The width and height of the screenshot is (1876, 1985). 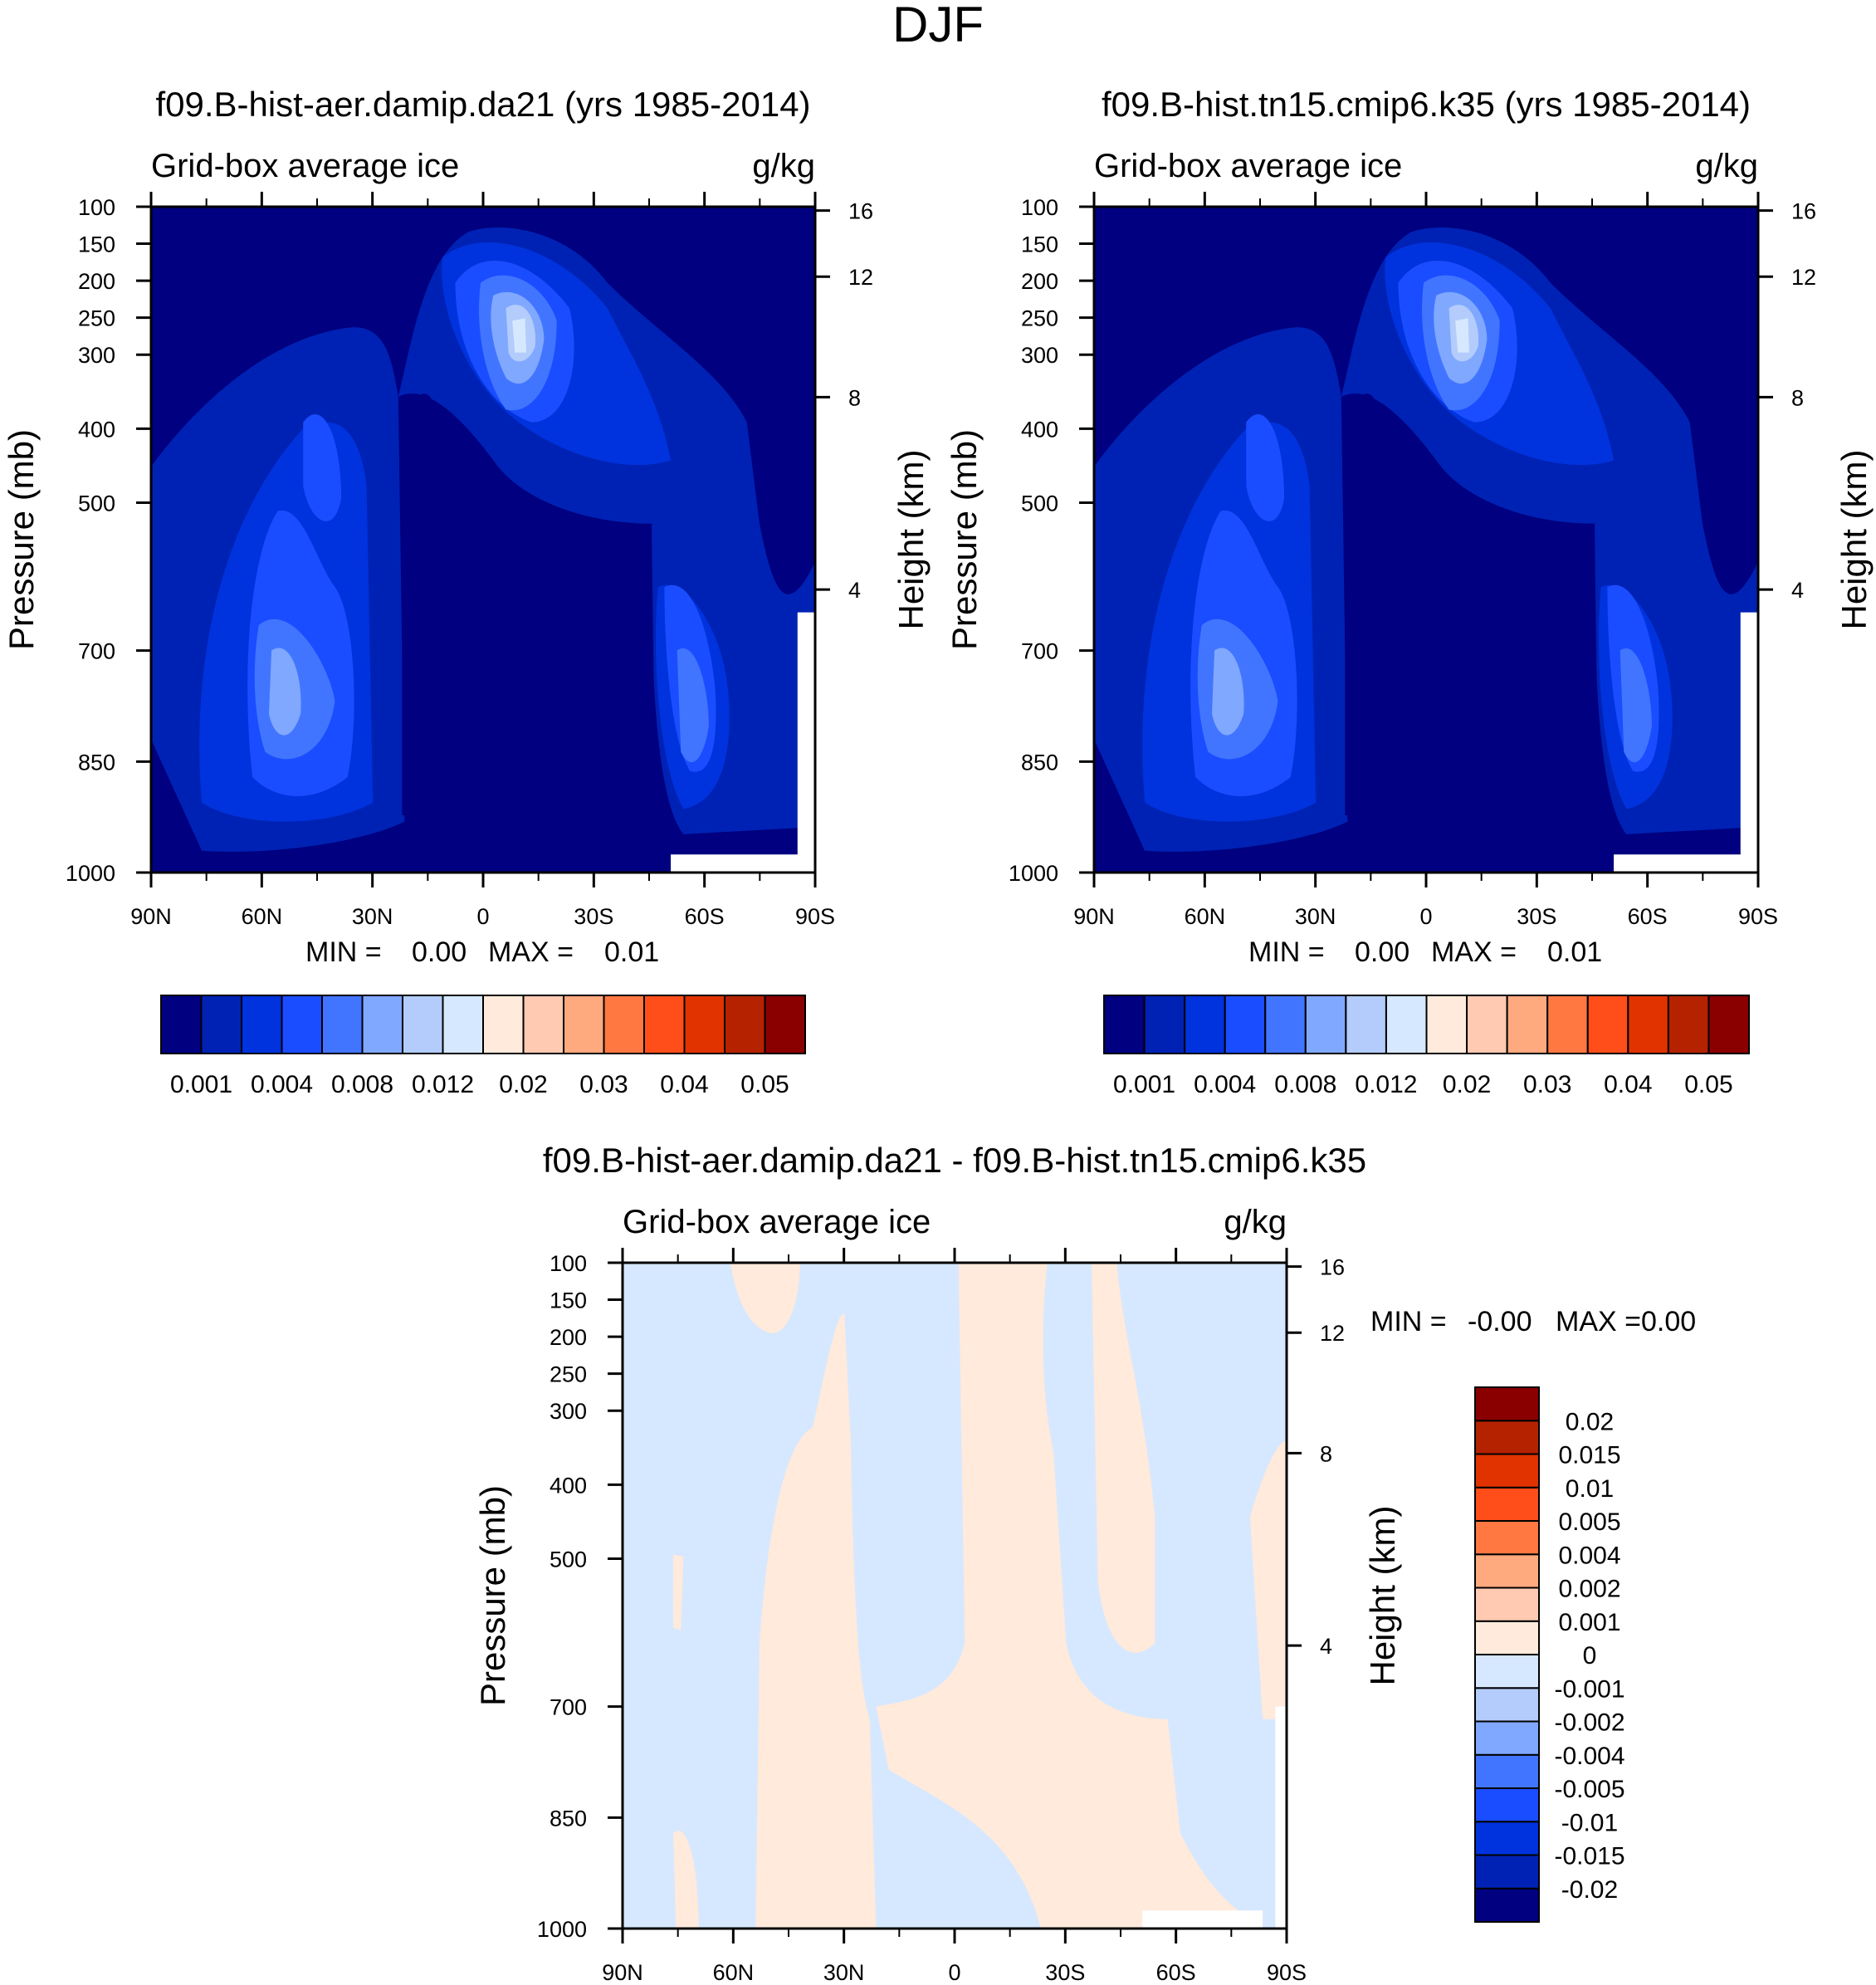 I want to click on max-value: 0.00, so click(x=1668, y=1321).